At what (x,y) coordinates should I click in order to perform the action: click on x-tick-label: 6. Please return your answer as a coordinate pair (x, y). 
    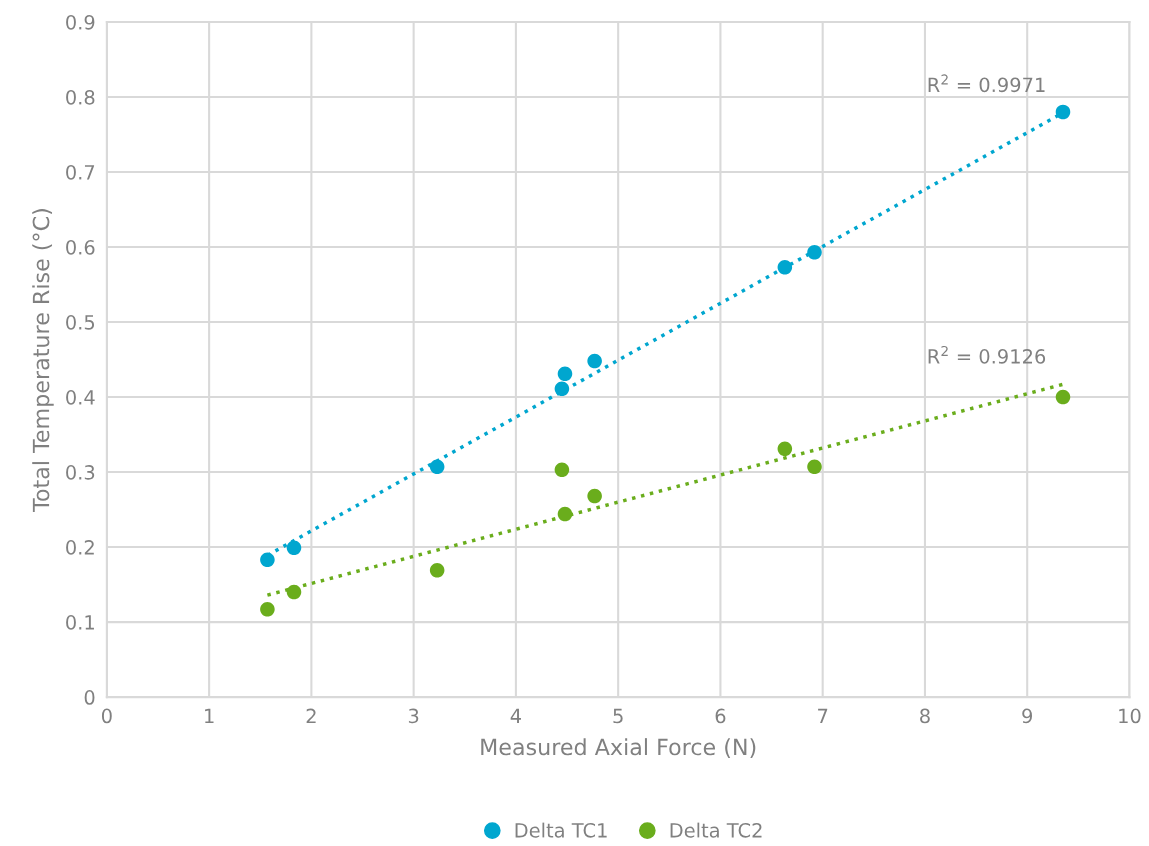
    Looking at the image, I should click on (720, 716).